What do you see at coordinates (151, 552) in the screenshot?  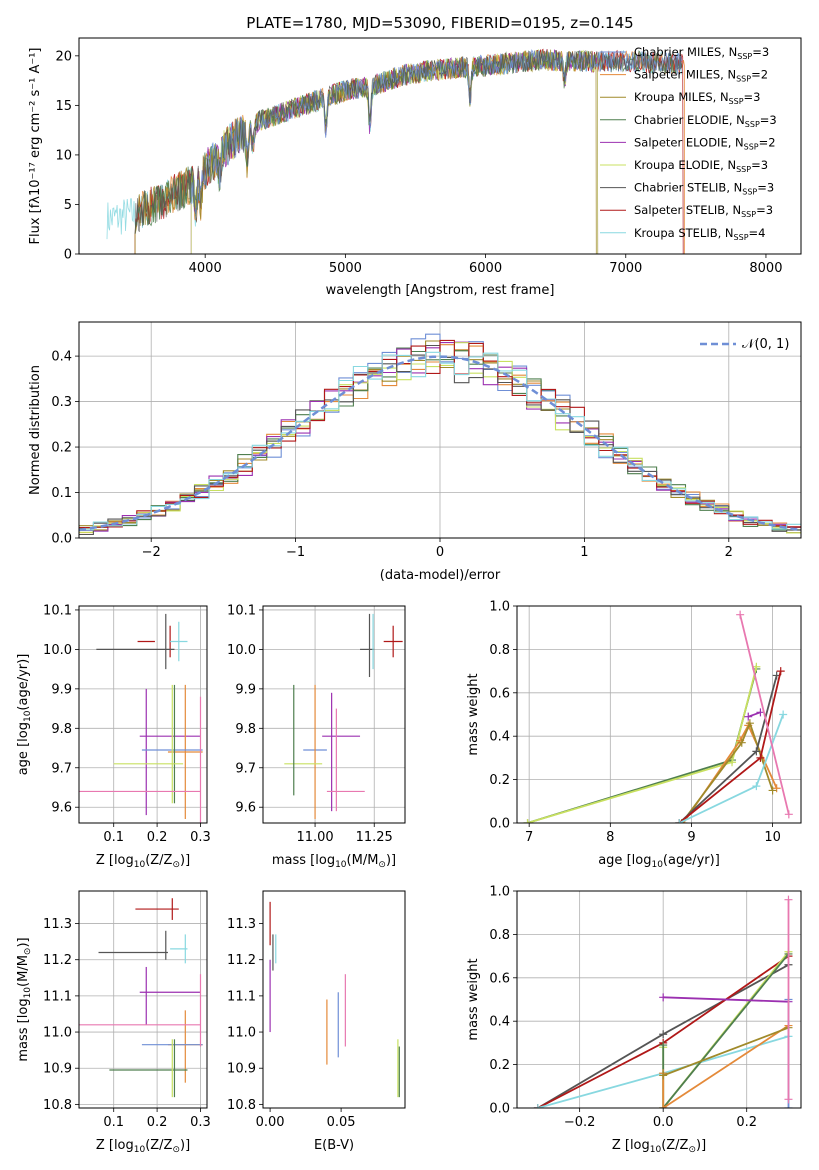 I see `x-tick-label: −2` at bounding box center [151, 552].